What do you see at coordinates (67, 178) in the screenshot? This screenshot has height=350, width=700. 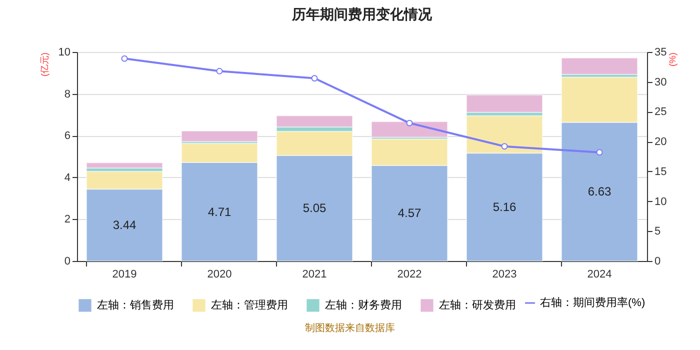 I see `y-tick-label: 4` at bounding box center [67, 178].